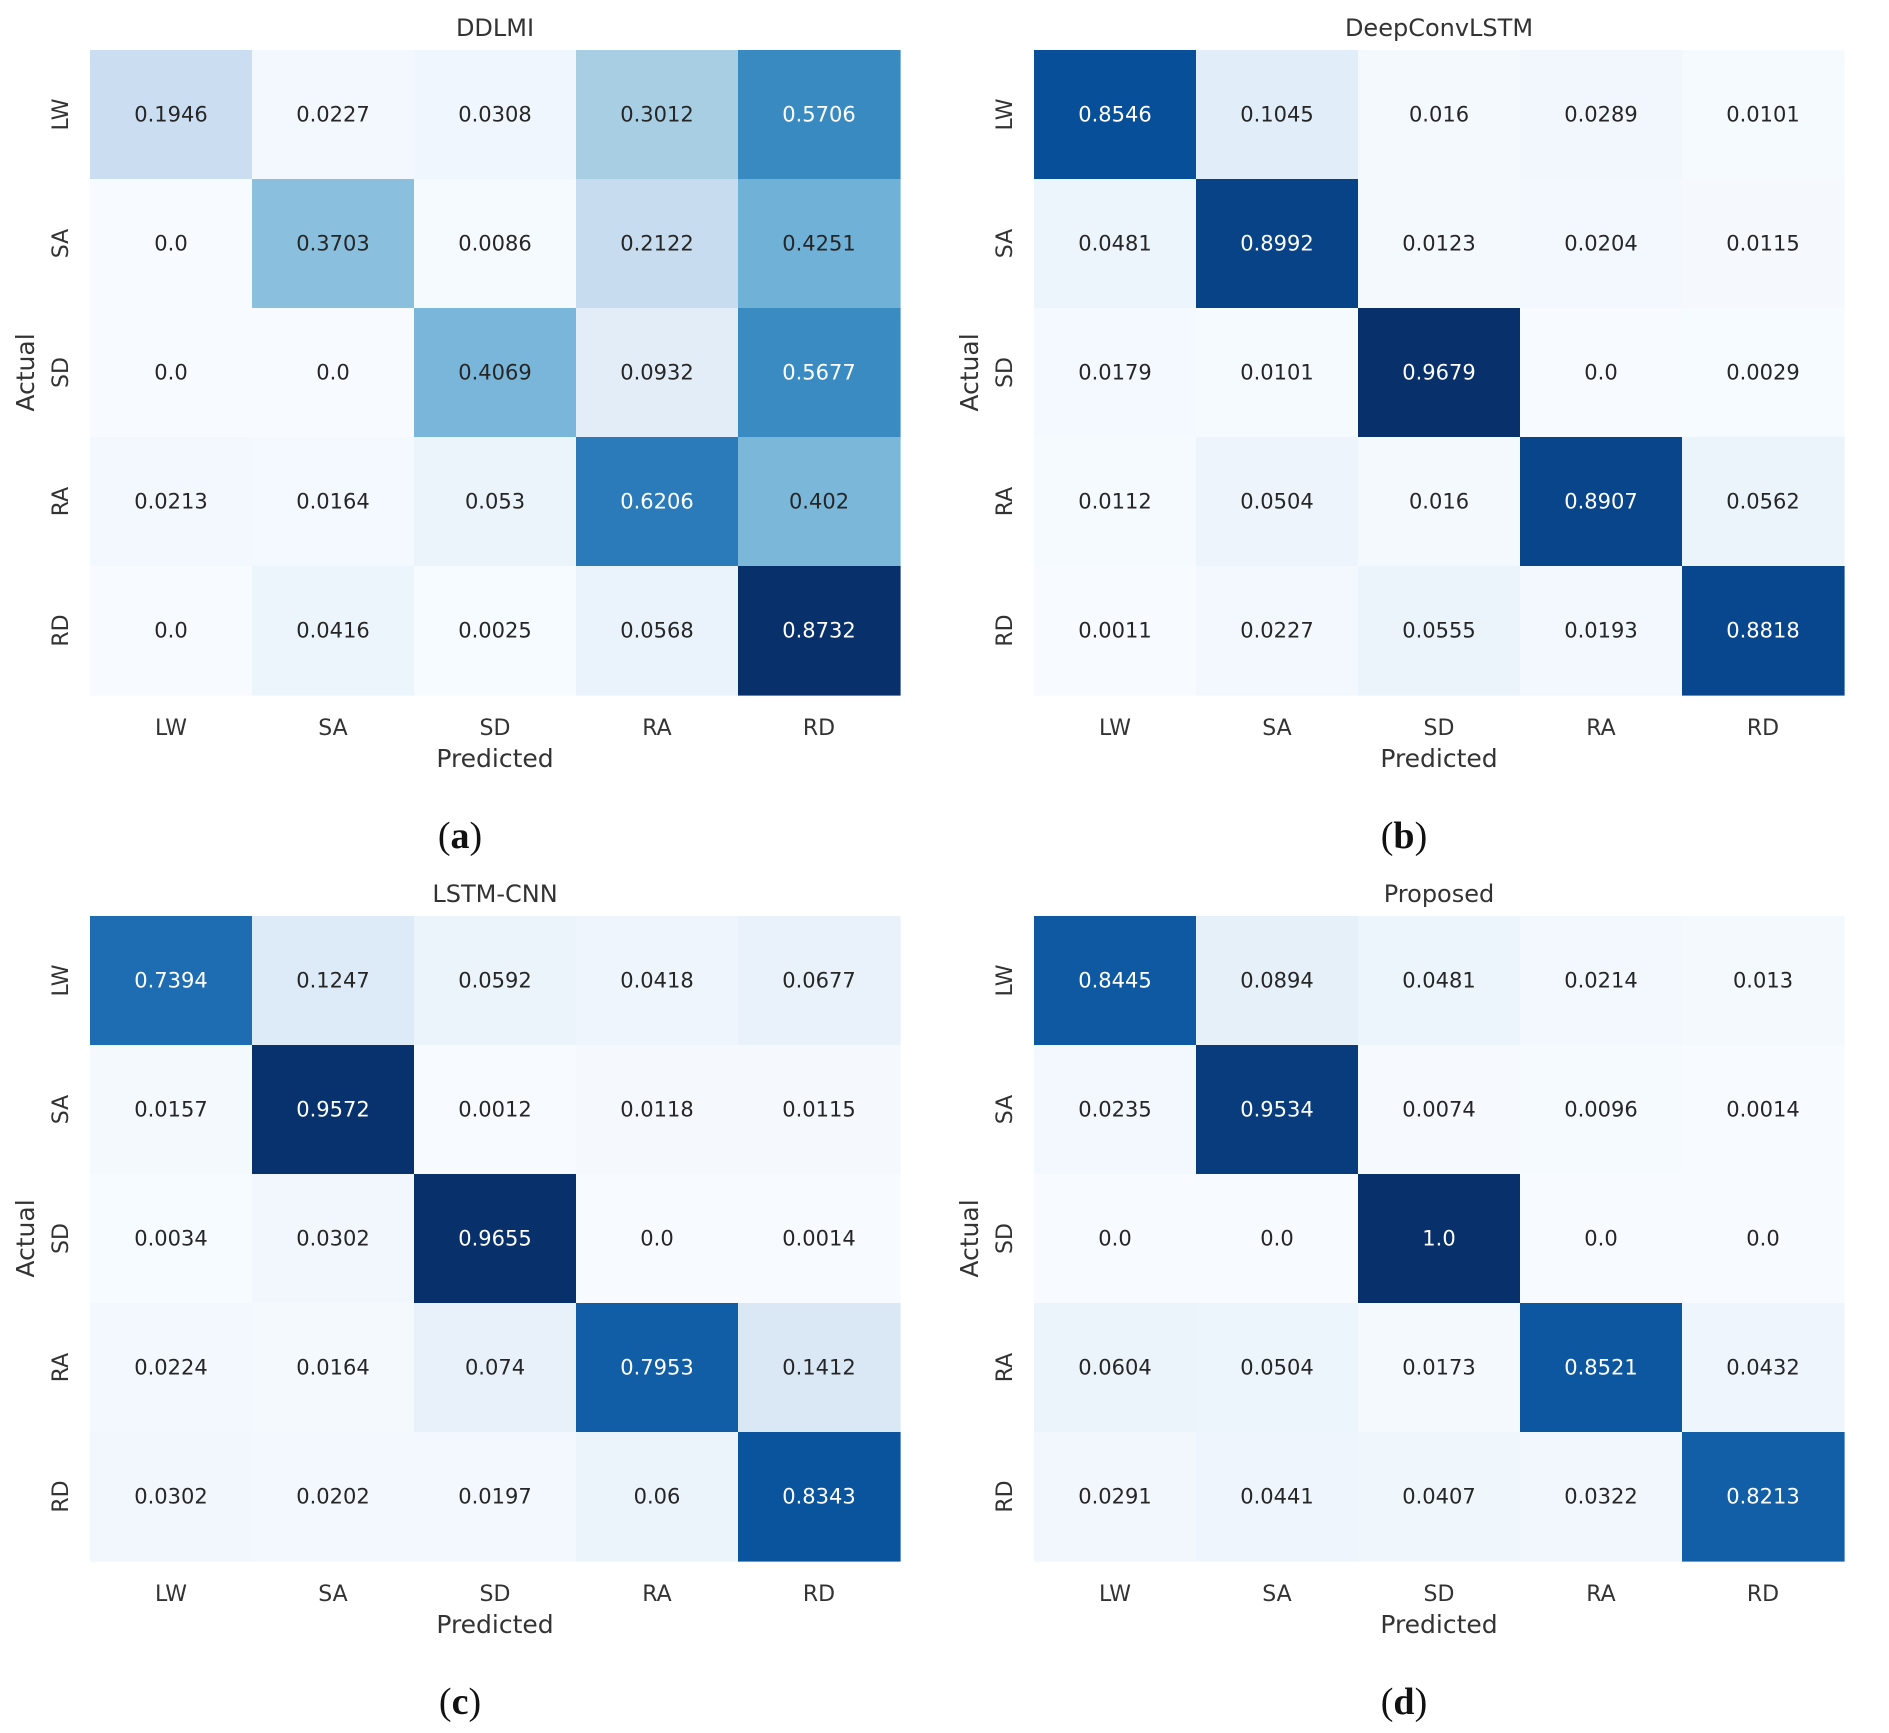 The height and width of the screenshot is (1733, 1889). What do you see at coordinates (1114, 373) in the screenshot?
I see `cell-value: 0.0179` at bounding box center [1114, 373].